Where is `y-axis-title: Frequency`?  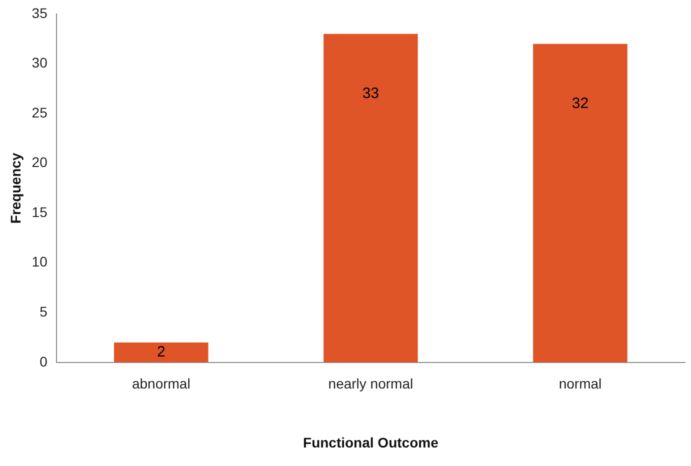
y-axis-title: Frequency is located at coordinates (15, 188).